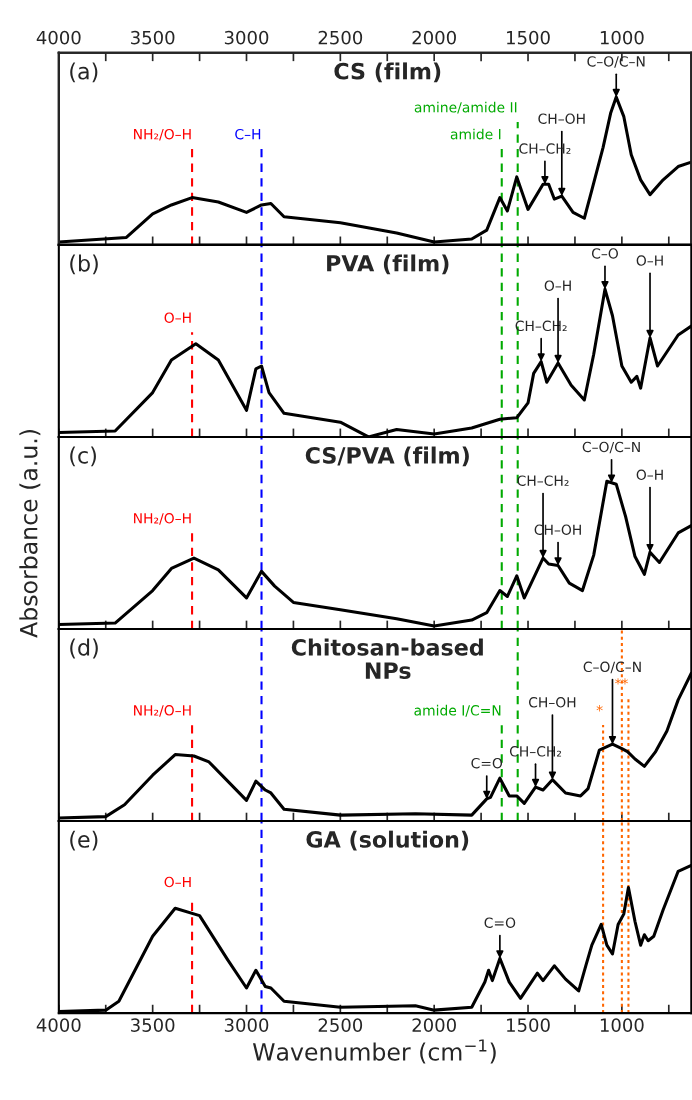 This screenshot has height=1100, width=692. What do you see at coordinates (434, 1025) in the screenshot?
I see `x-tick-label: 2000` at bounding box center [434, 1025].